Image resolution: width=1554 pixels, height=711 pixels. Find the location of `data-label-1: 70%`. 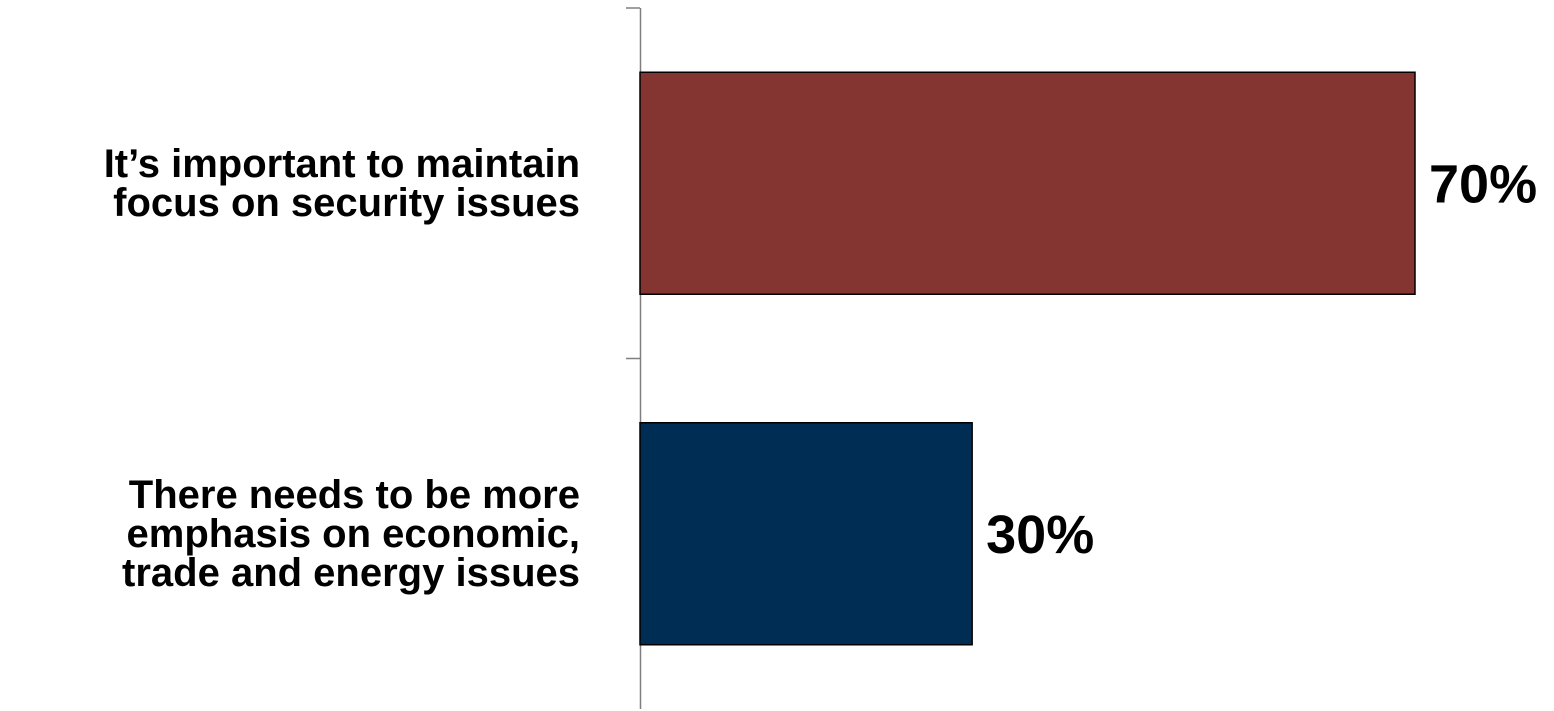

data-label-1: 70% is located at coordinates (1483, 184).